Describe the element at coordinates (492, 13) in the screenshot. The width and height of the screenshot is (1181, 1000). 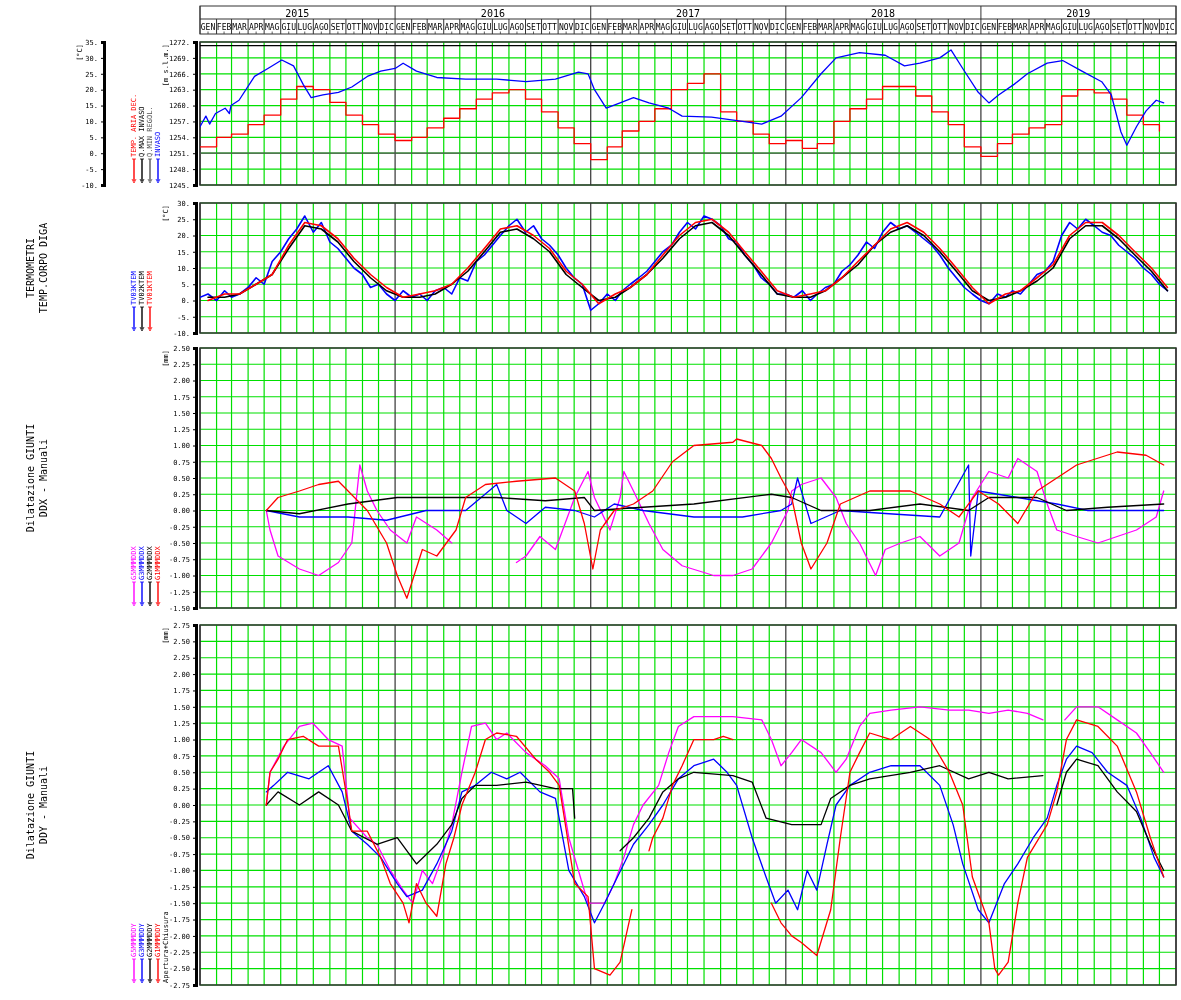
I see `x2-tick-label: 2016` at that location.